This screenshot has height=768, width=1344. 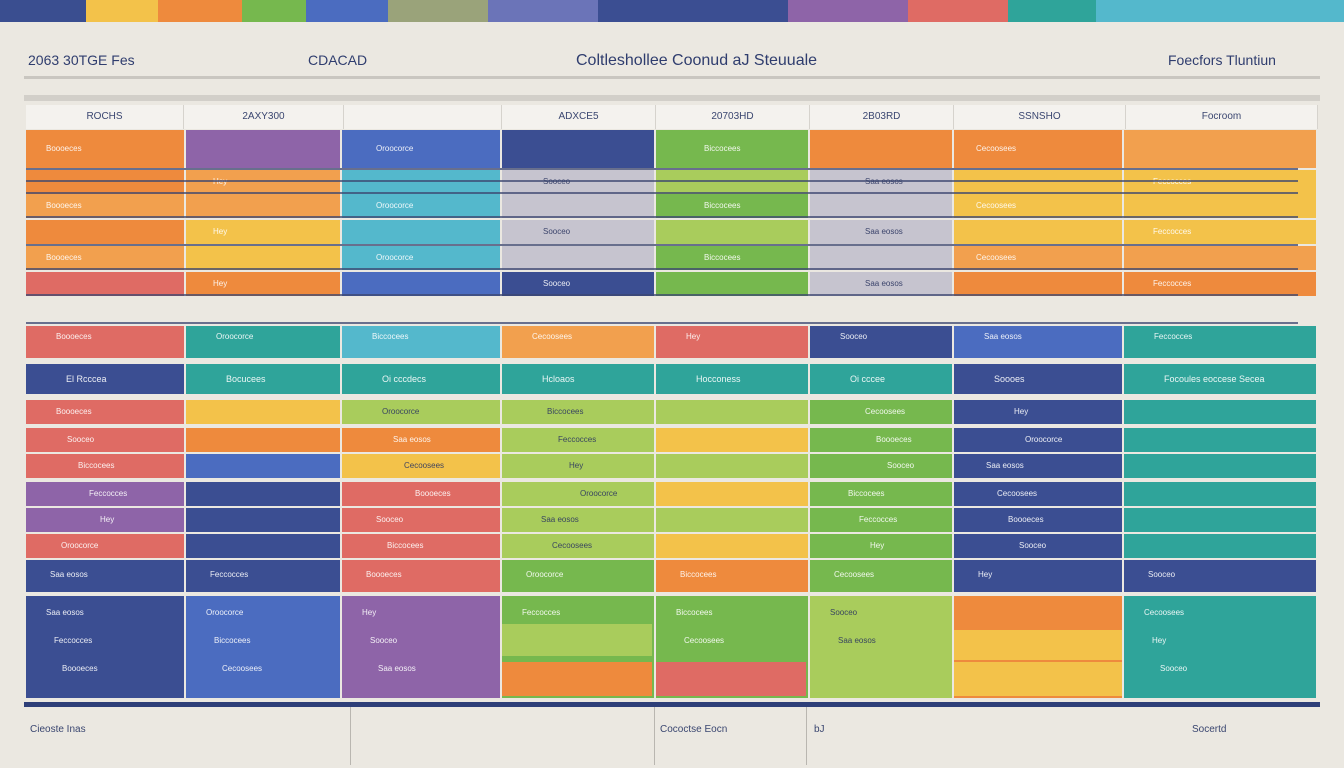 What do you see at coordinates (105, 117) in the screenshot?
I see `column-header: ROCHS` at bounding box center [105, 117].